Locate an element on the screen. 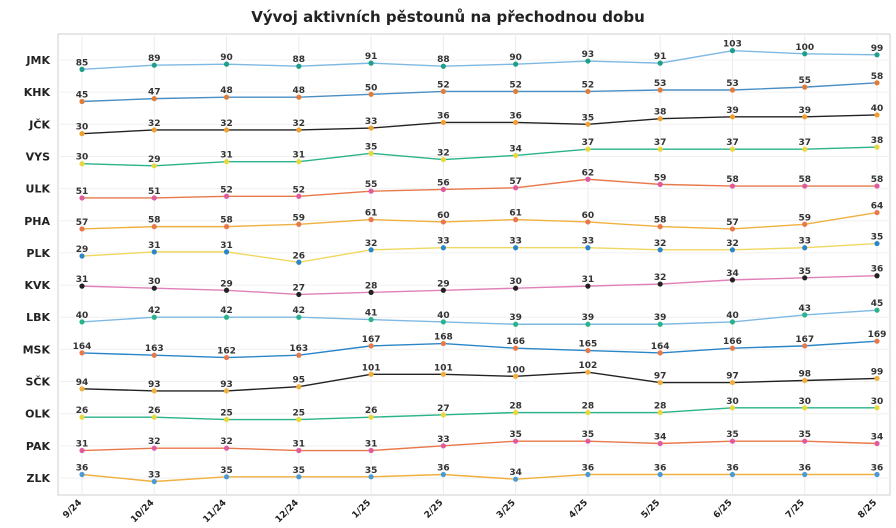  x-tick-label: 3/25 is located at coordinates (506, 509).